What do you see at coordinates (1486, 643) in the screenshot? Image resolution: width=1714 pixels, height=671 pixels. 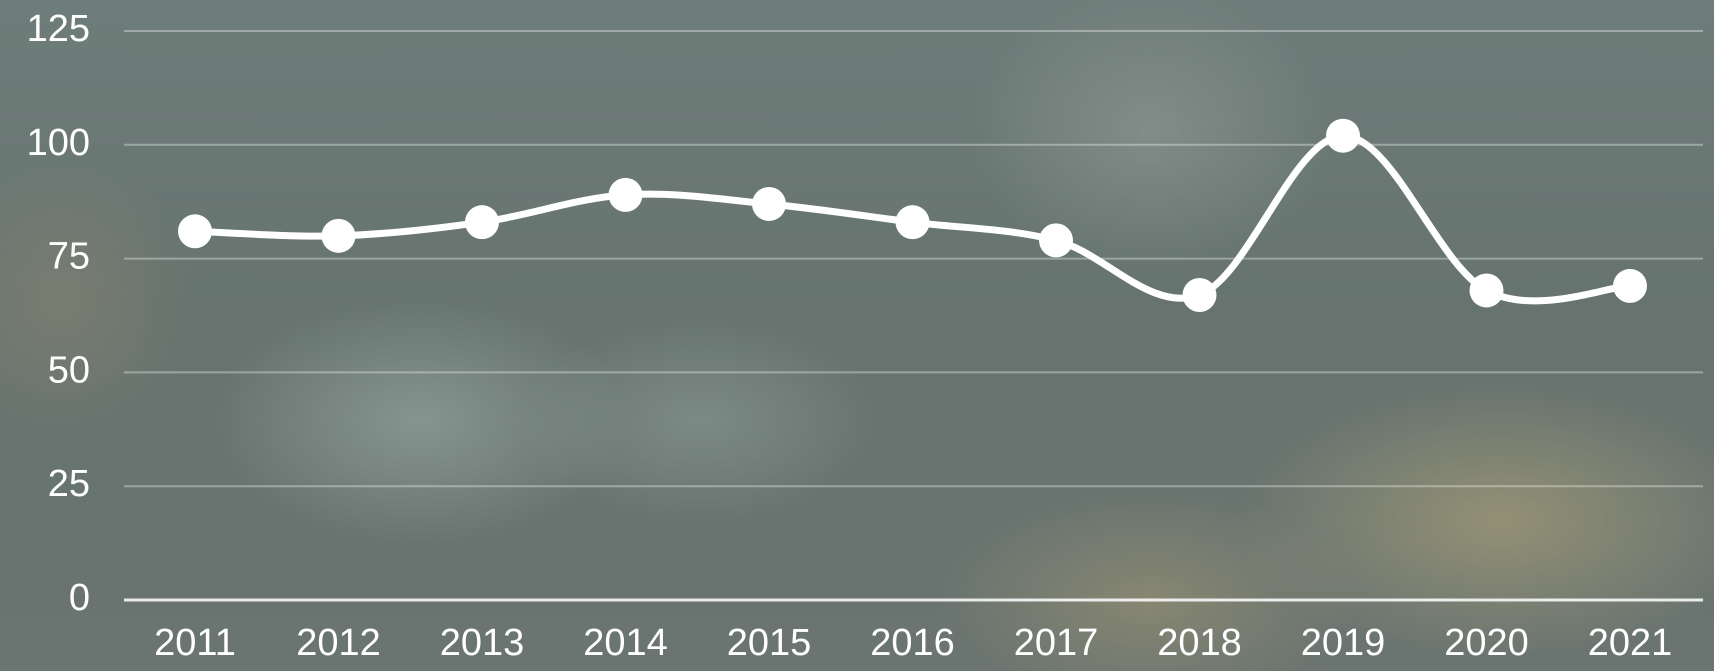 I see `x-tick-label: 2020` at bounding box center [1486, 643].